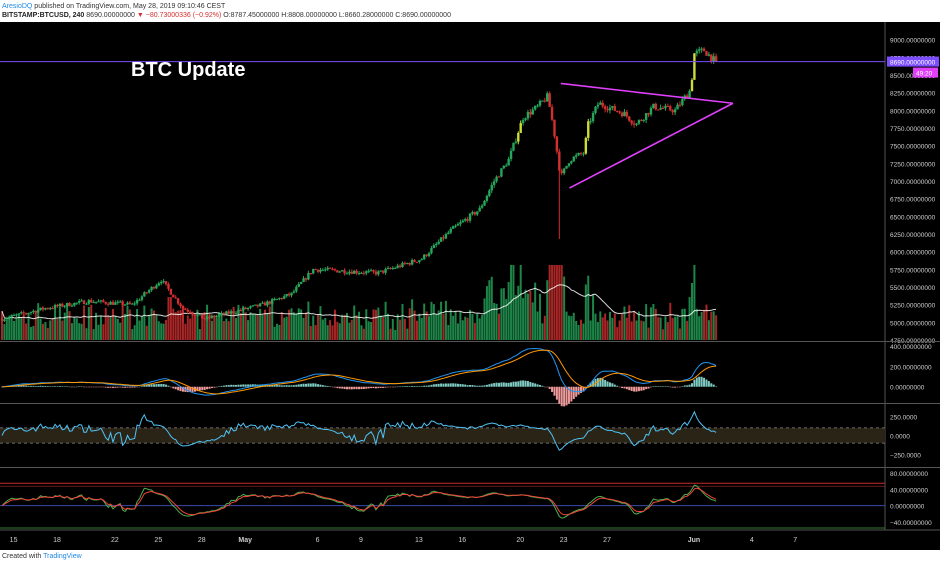 The image size is (940, 564). I want to click on price-tick-label: 8000.00000000, so click(913, 111).